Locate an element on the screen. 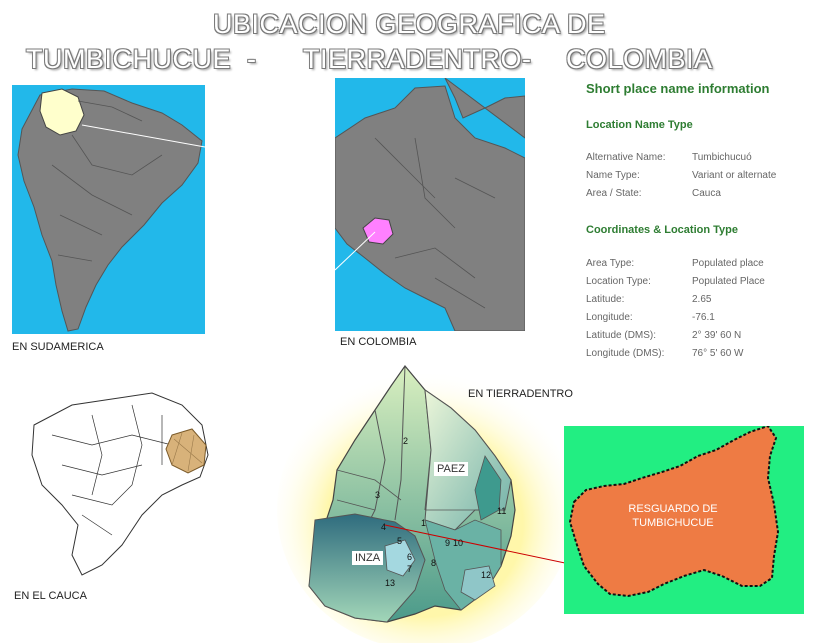 The height and width of the screenshot is (643, 832). title-tumbichucue: TUMBICHUCUE is located at coordinates (128, 59).